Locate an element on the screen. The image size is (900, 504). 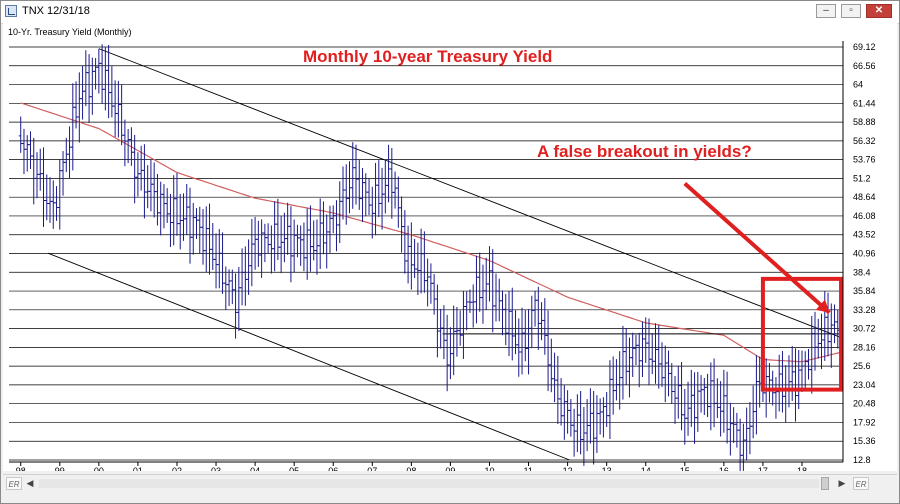
horizontal-scrollbar: ER ◀ ▶ ER is located at coordinates (450, 483).